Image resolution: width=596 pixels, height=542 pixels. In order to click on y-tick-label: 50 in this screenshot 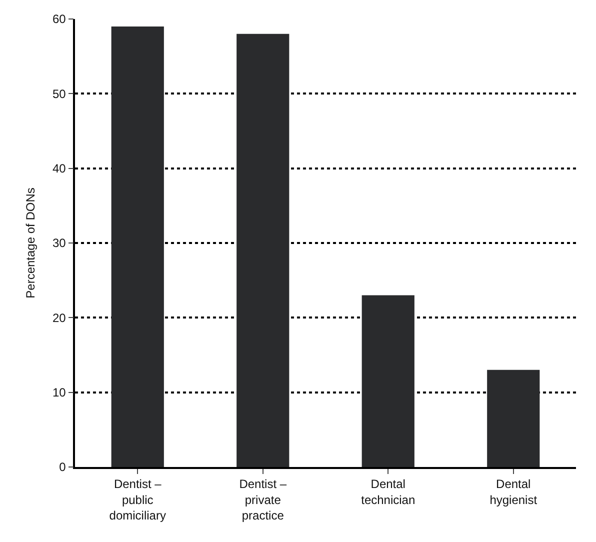, I will do `click(59, 93)`.